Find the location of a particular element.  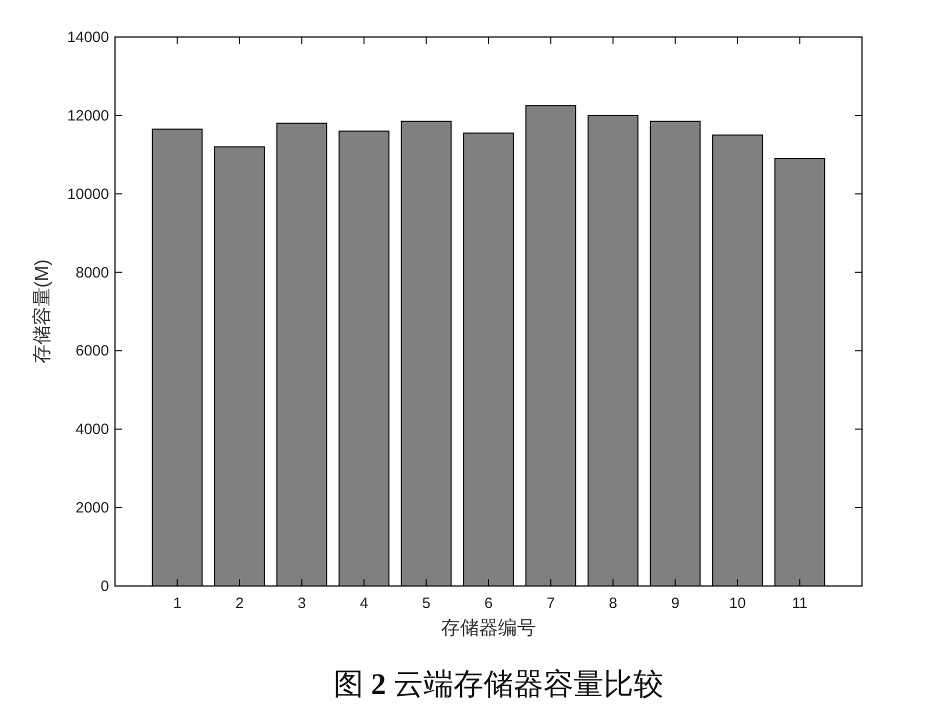

x-tick-label: 4 is located at coordinates (364, 603).